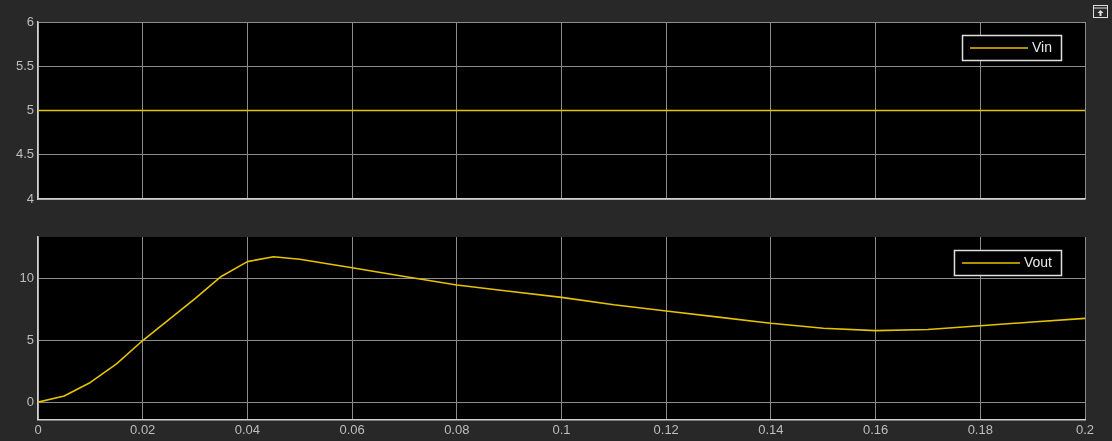  Describe the element at coordinates (666, 429) in the screenshot. I see `x-tick-label: 0.12` at that location.